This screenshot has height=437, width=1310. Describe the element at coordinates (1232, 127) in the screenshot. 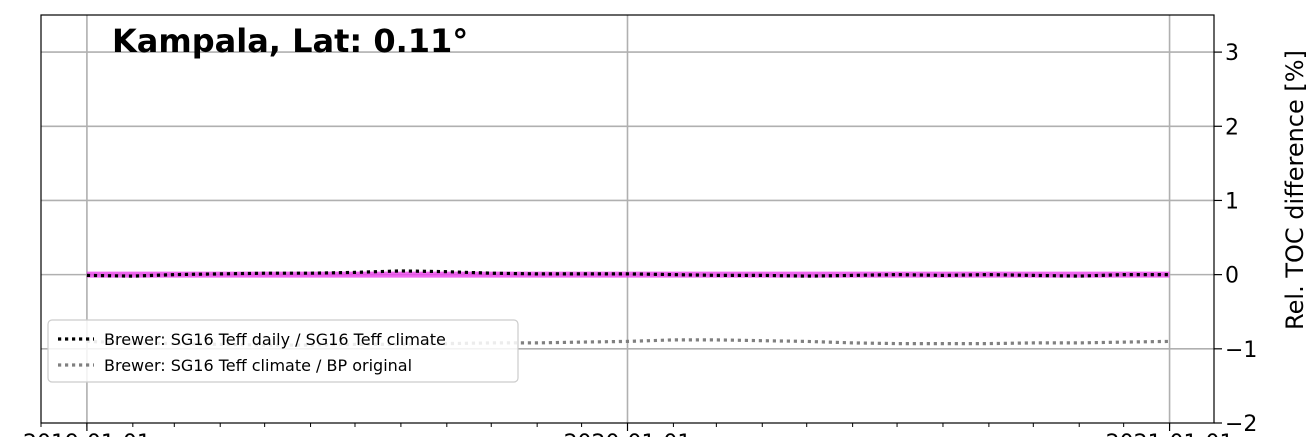

I see `y-tick-label: 2` at that location.